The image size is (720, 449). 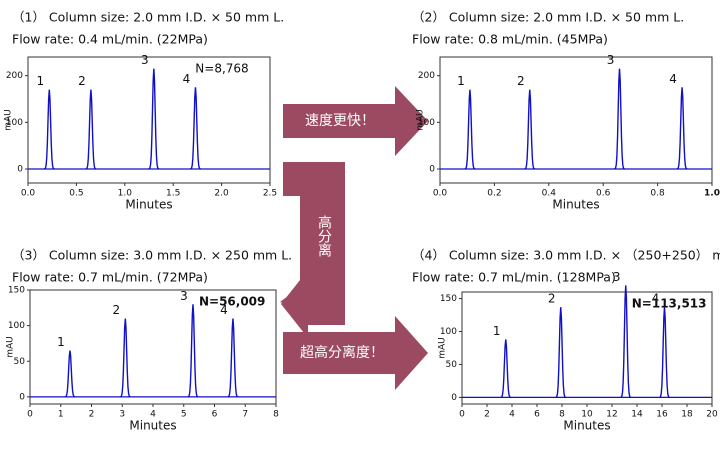 I want to click on arrow-down-left, so click(x=312, y=236).